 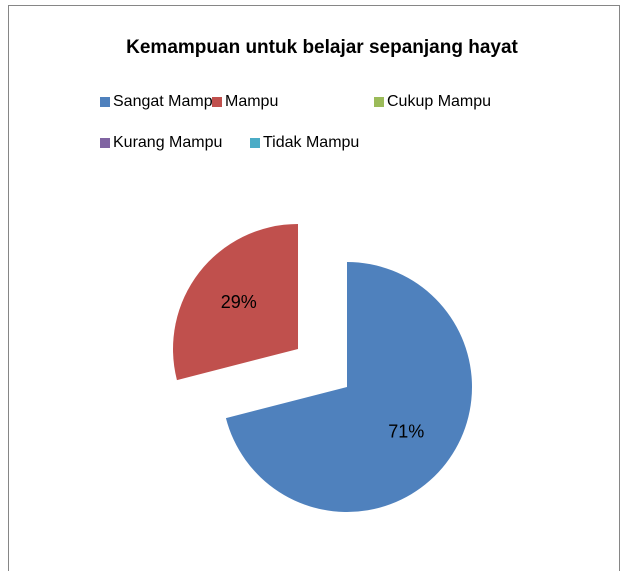 What do you see at coordinates (167, 142) in the screenshot?
I see `legend-label: Kurang Mampu` at bounding box center [167, 142].